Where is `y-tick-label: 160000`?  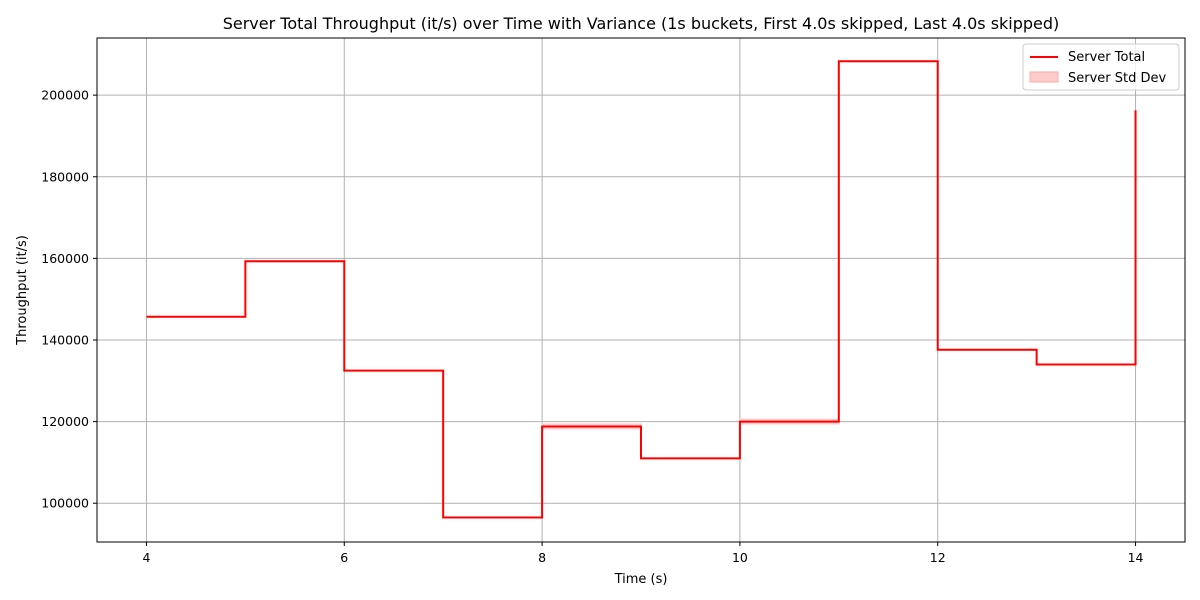
y-tick-label: 160000 is located at coordinates (65, 258).